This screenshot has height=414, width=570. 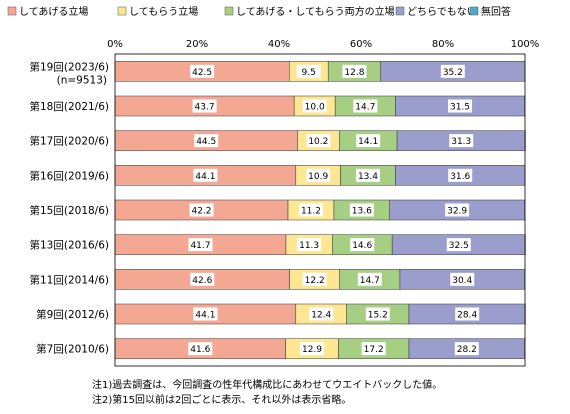 I want to click on data-label: 9.5, so click(x=309, y=73).